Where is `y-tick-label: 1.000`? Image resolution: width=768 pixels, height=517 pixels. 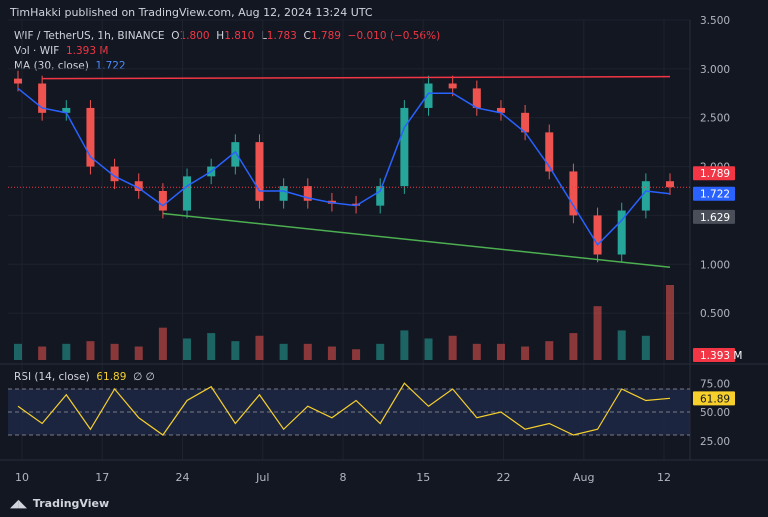
y-tick-label: 1.000 is located at coordinates (715, 265).